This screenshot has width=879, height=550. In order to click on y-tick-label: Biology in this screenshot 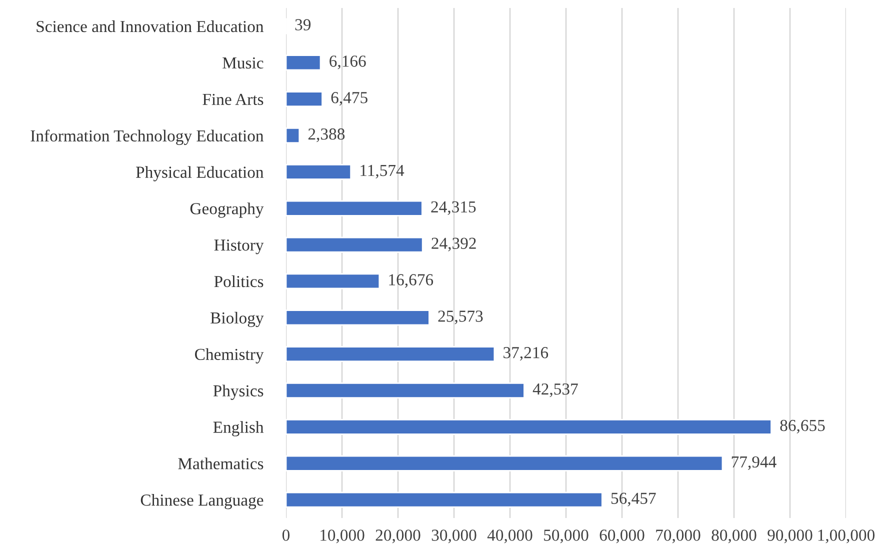, I will do `click(237, 320)`.